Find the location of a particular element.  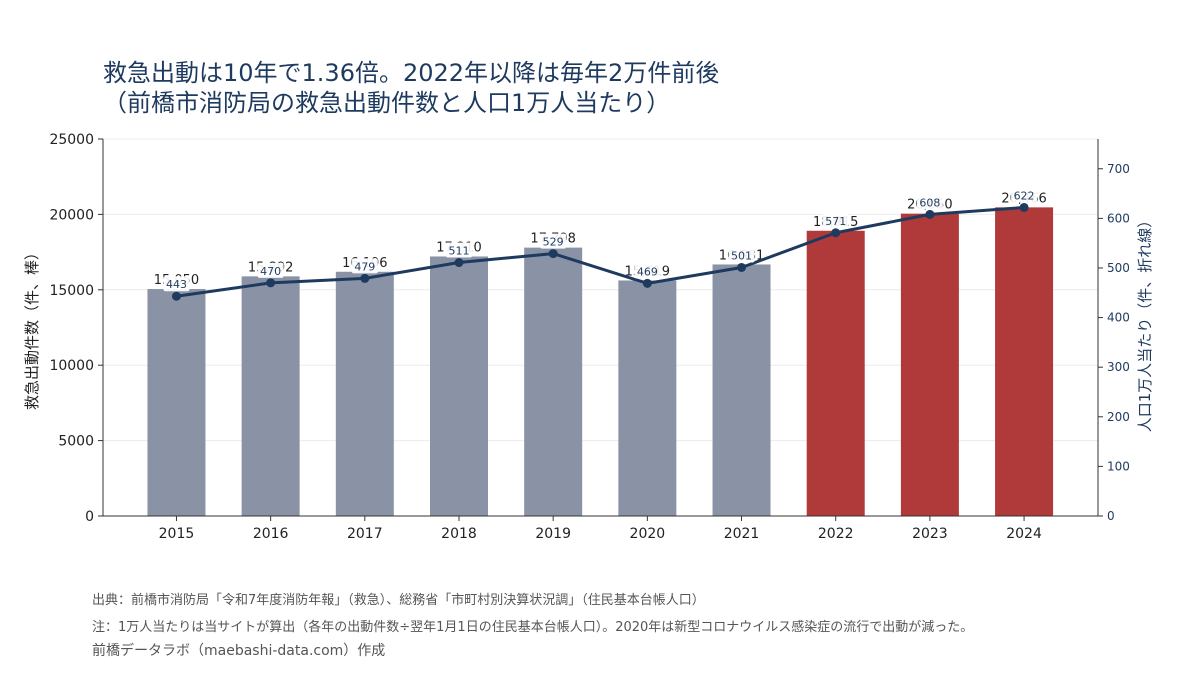

y2-tick-label: 300 is located at coordinates (1118, 367).